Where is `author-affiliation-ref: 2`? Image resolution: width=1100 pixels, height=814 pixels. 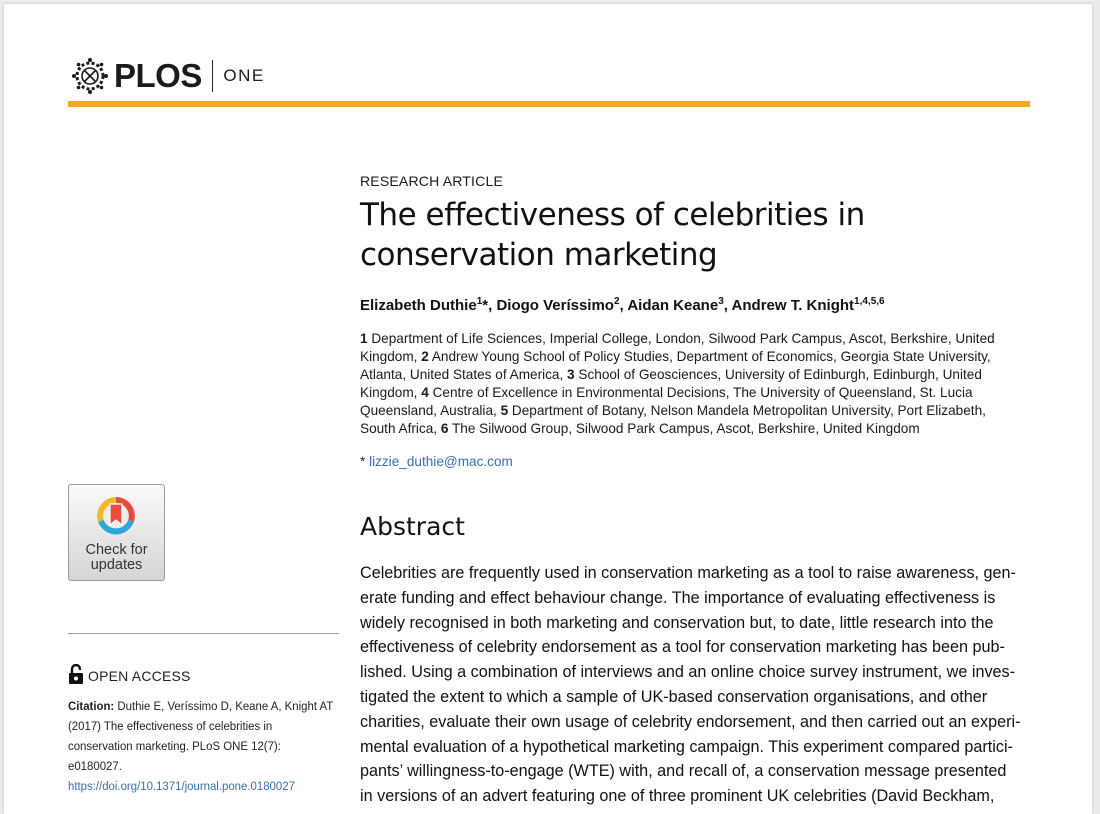 author-affiliation-ref: 2 is located at coordinates (616, 301).